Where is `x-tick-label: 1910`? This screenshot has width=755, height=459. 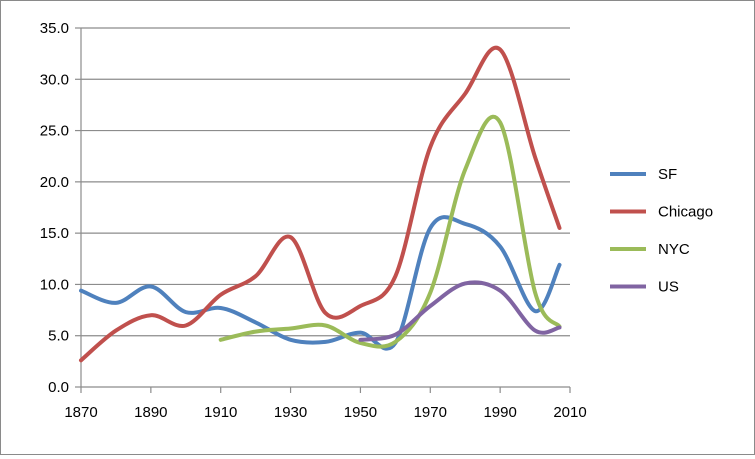 x-tick-label: 1910 is located at coordinates (220, 412).